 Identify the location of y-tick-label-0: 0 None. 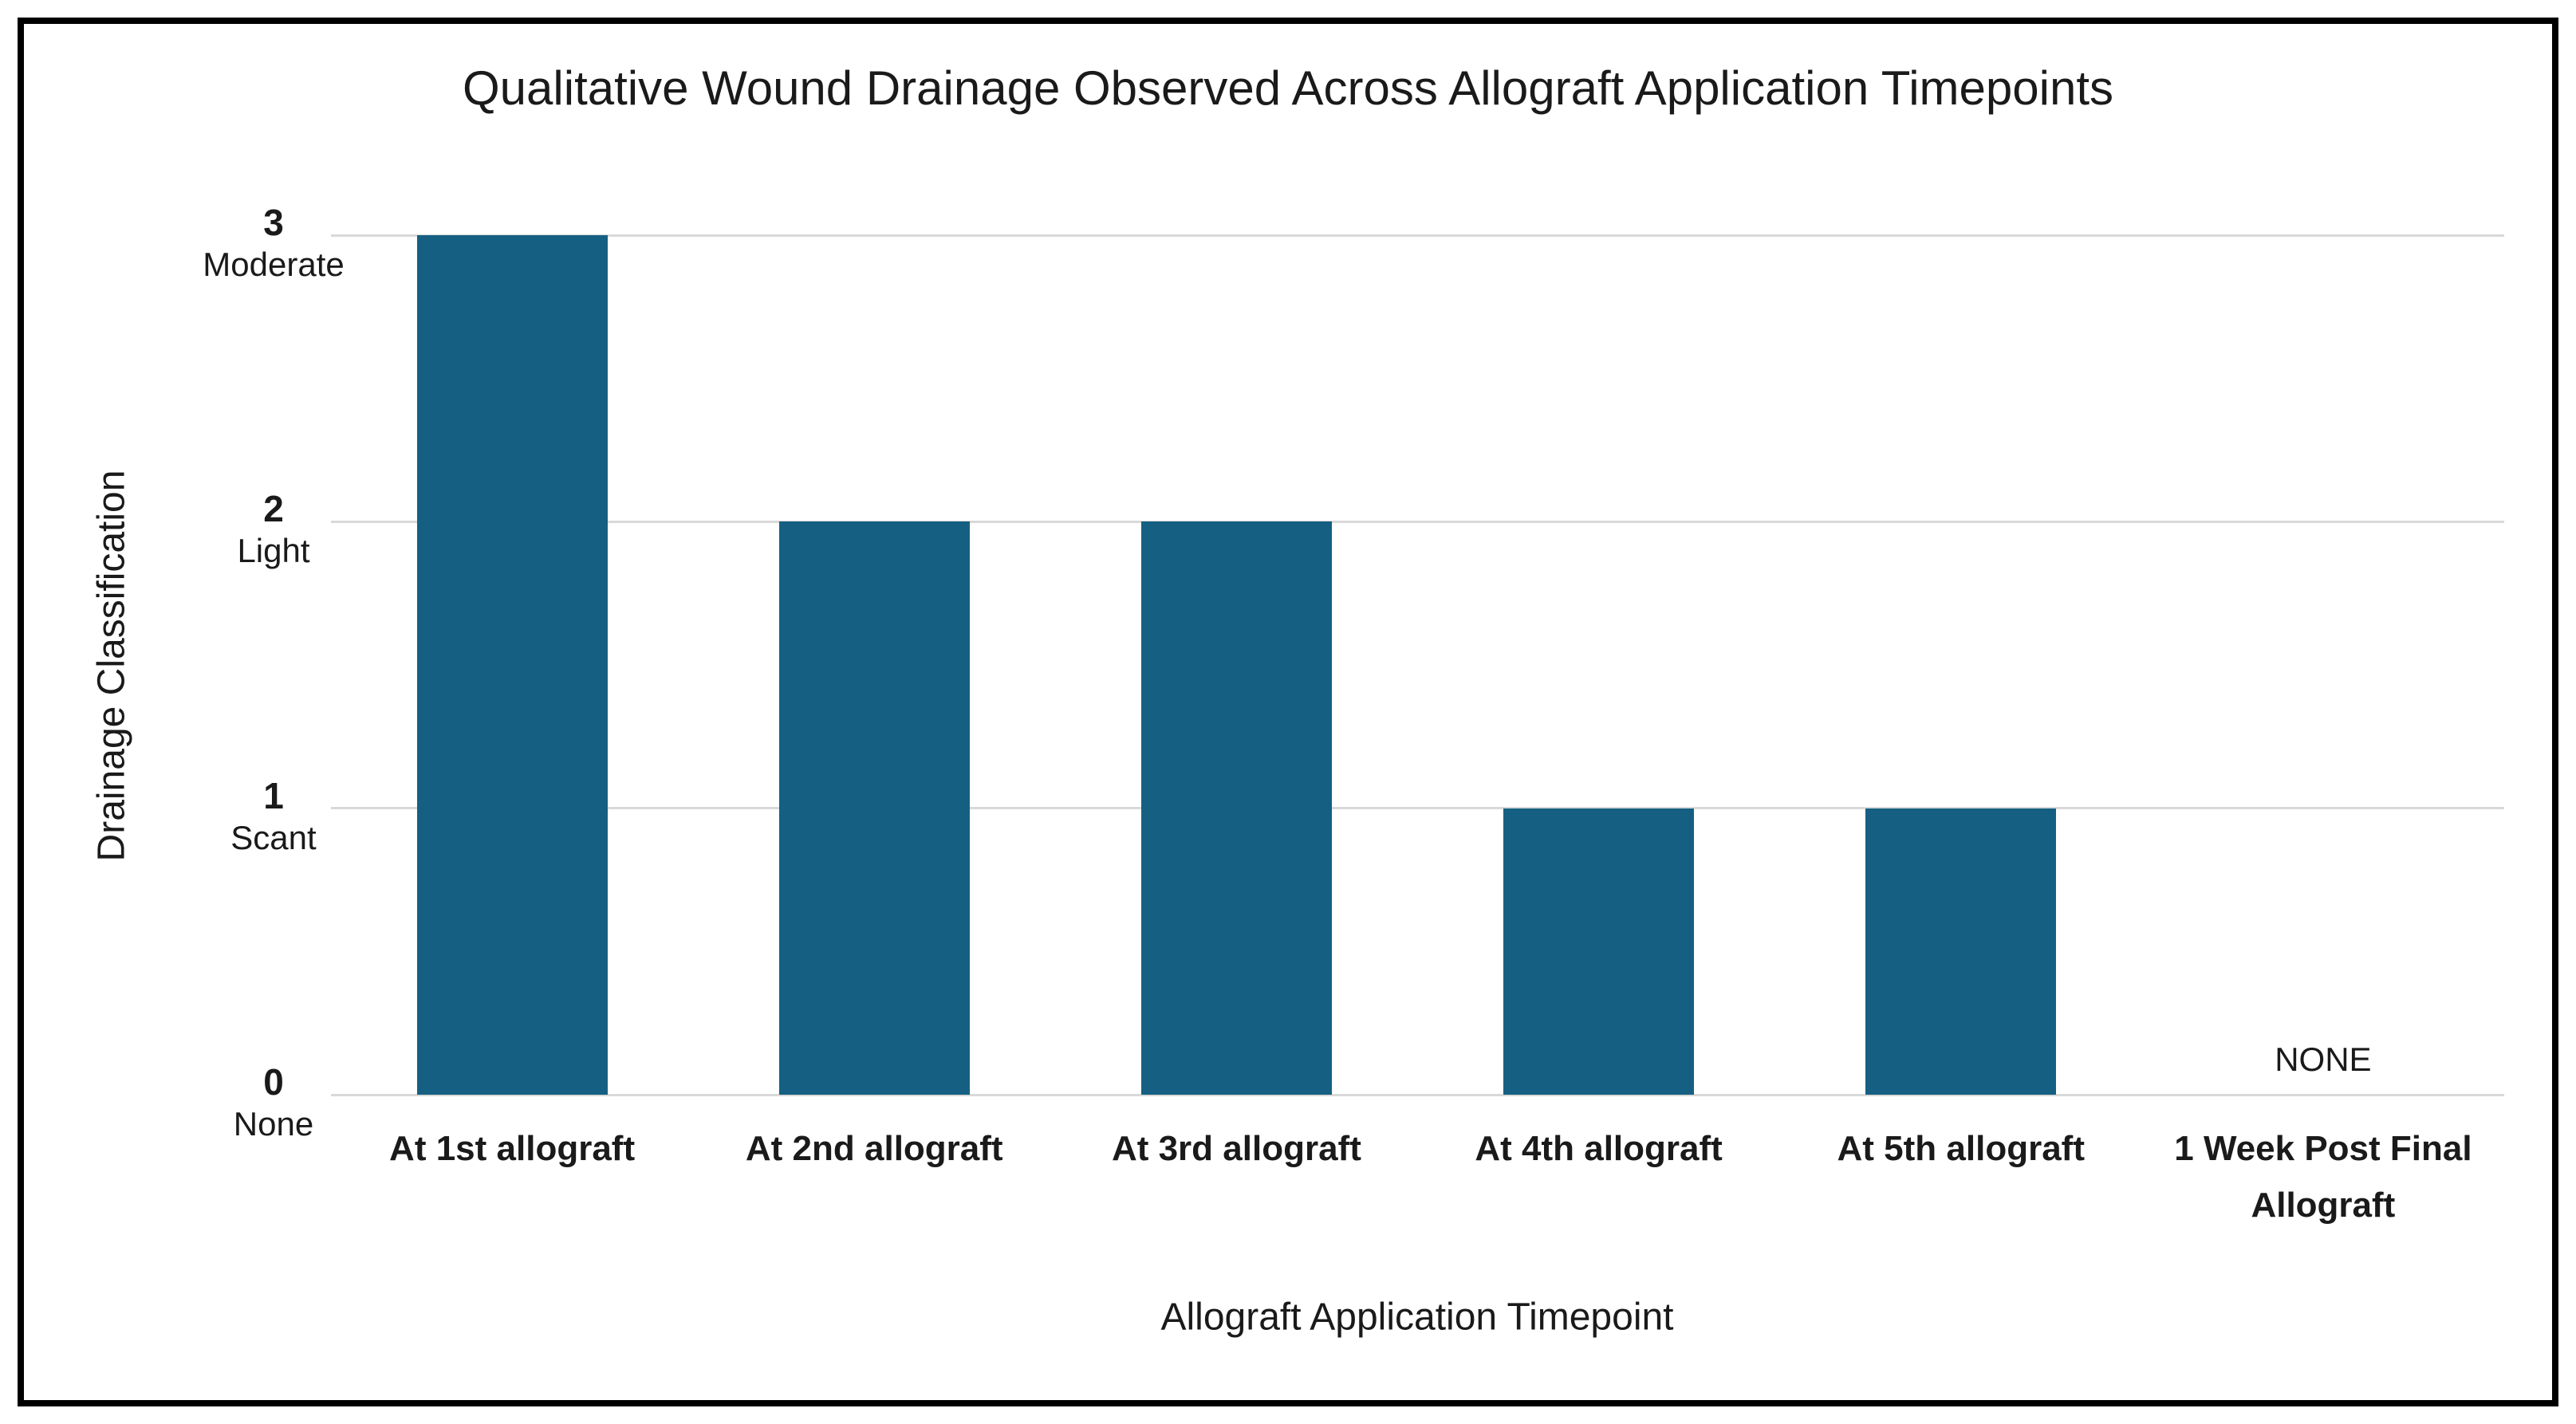
(273, 1102).